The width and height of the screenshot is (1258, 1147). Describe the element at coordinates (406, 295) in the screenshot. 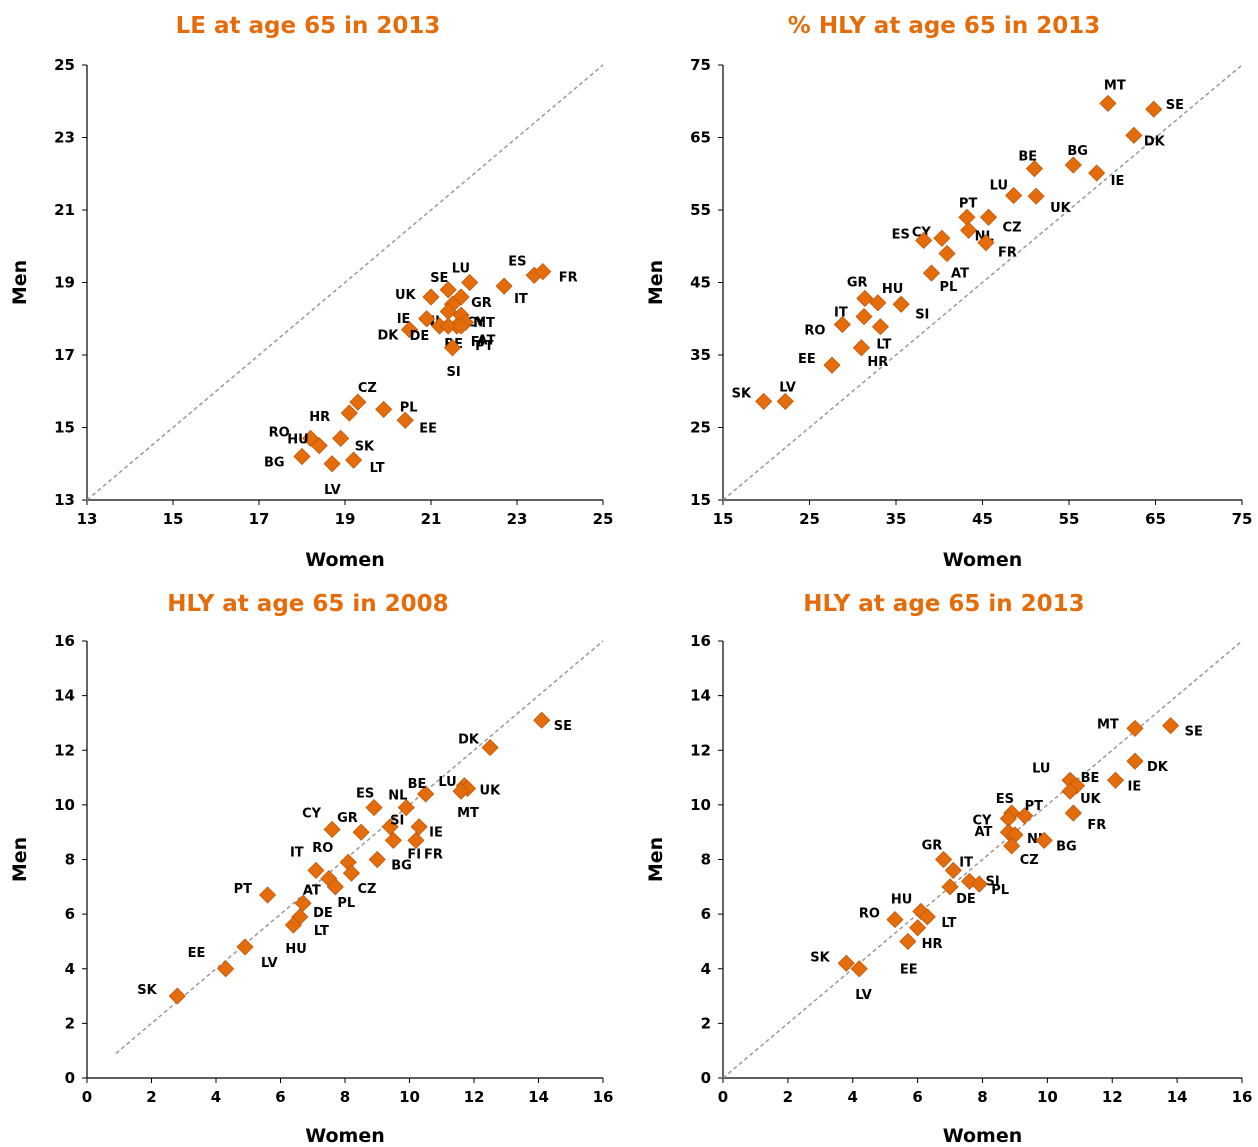

I see `point-label-uk: UK` at that location.